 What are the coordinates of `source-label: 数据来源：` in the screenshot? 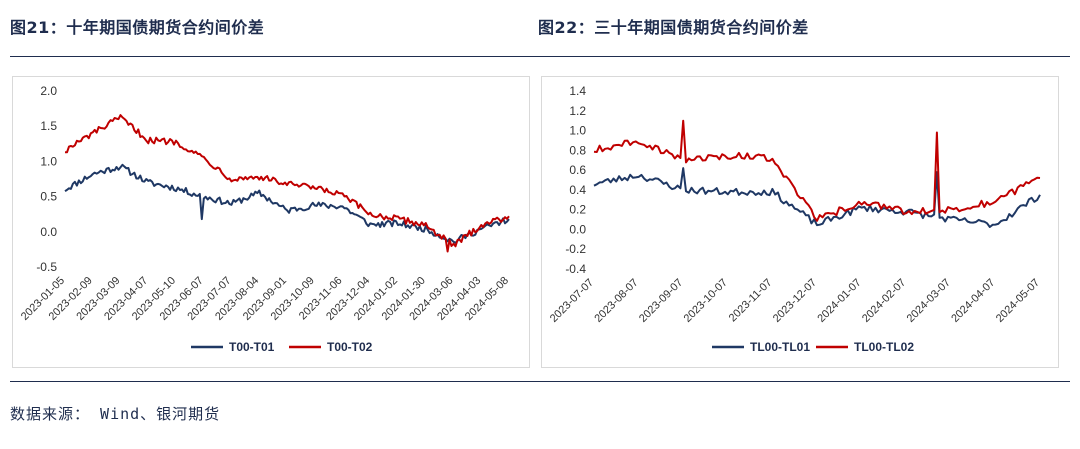 It's located at (50, 414).